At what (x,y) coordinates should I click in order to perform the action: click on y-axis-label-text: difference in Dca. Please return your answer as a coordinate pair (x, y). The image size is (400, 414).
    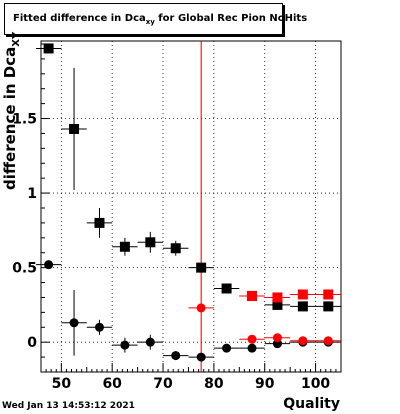
    Looking at the image, I should click on (10, 118).